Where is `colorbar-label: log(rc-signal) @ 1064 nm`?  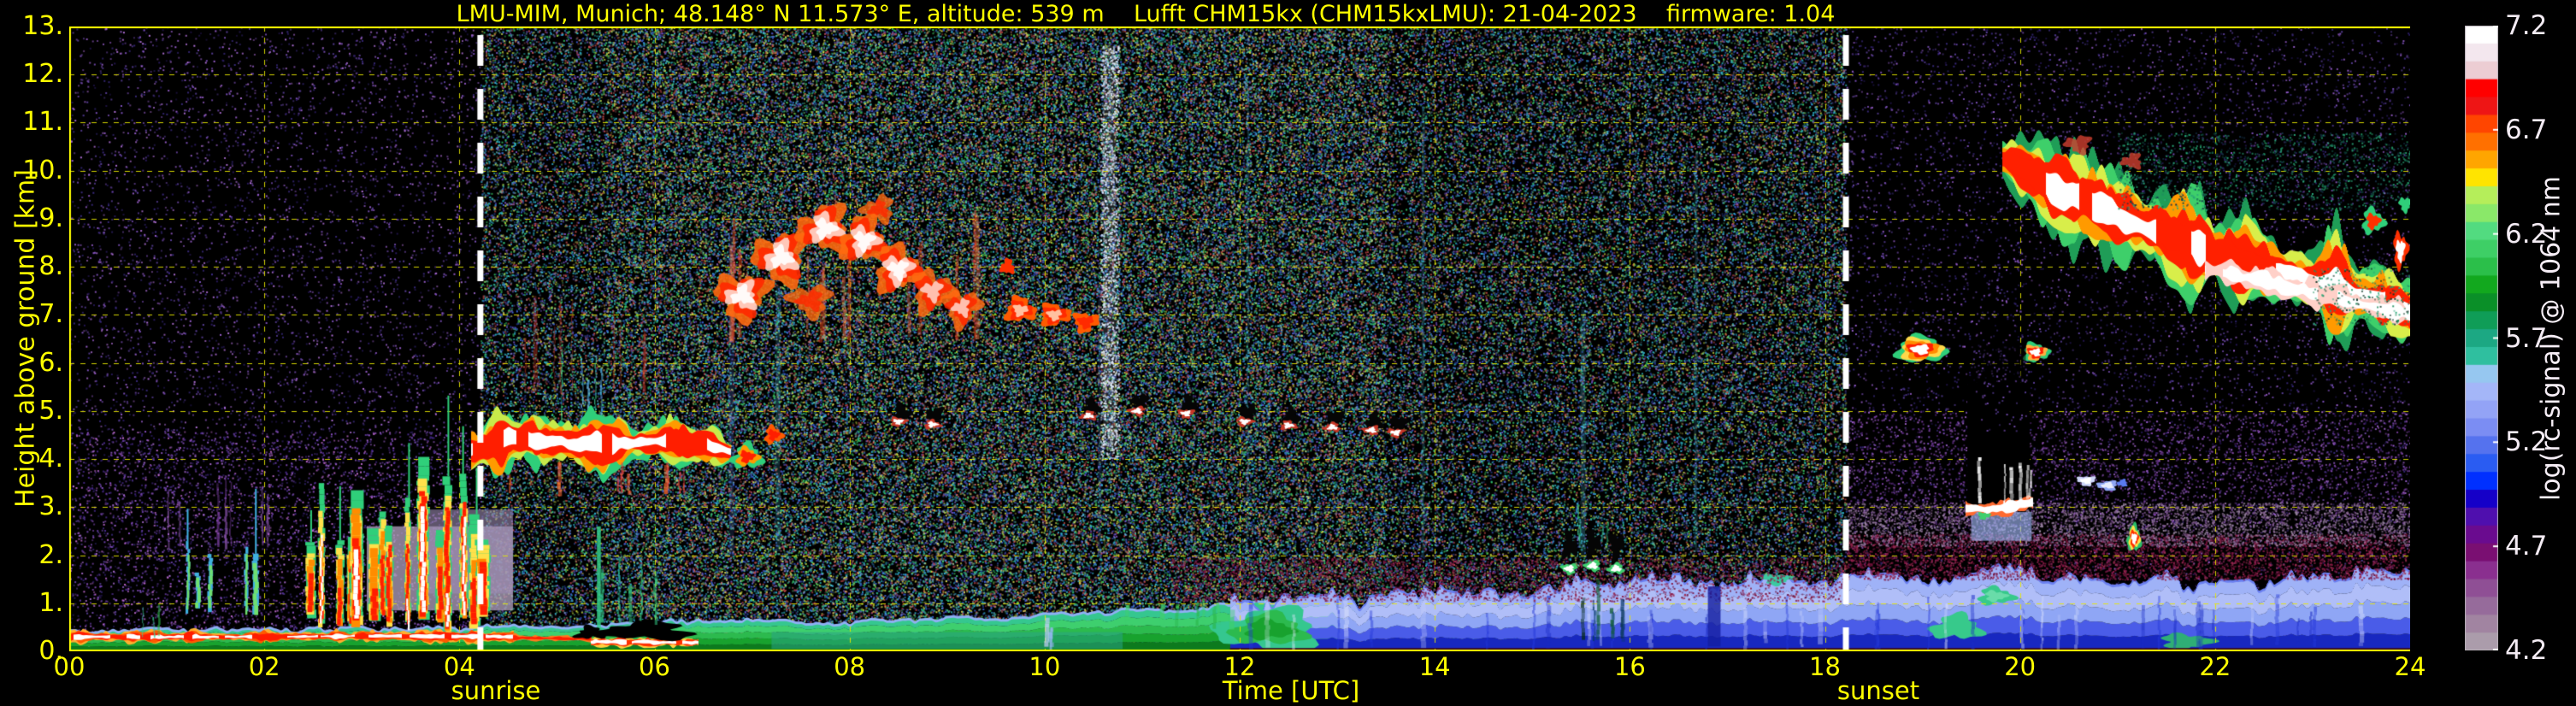 colorbar-label: log(rc-signal) @ 1064 nm is located at coordinates (2551, 338).